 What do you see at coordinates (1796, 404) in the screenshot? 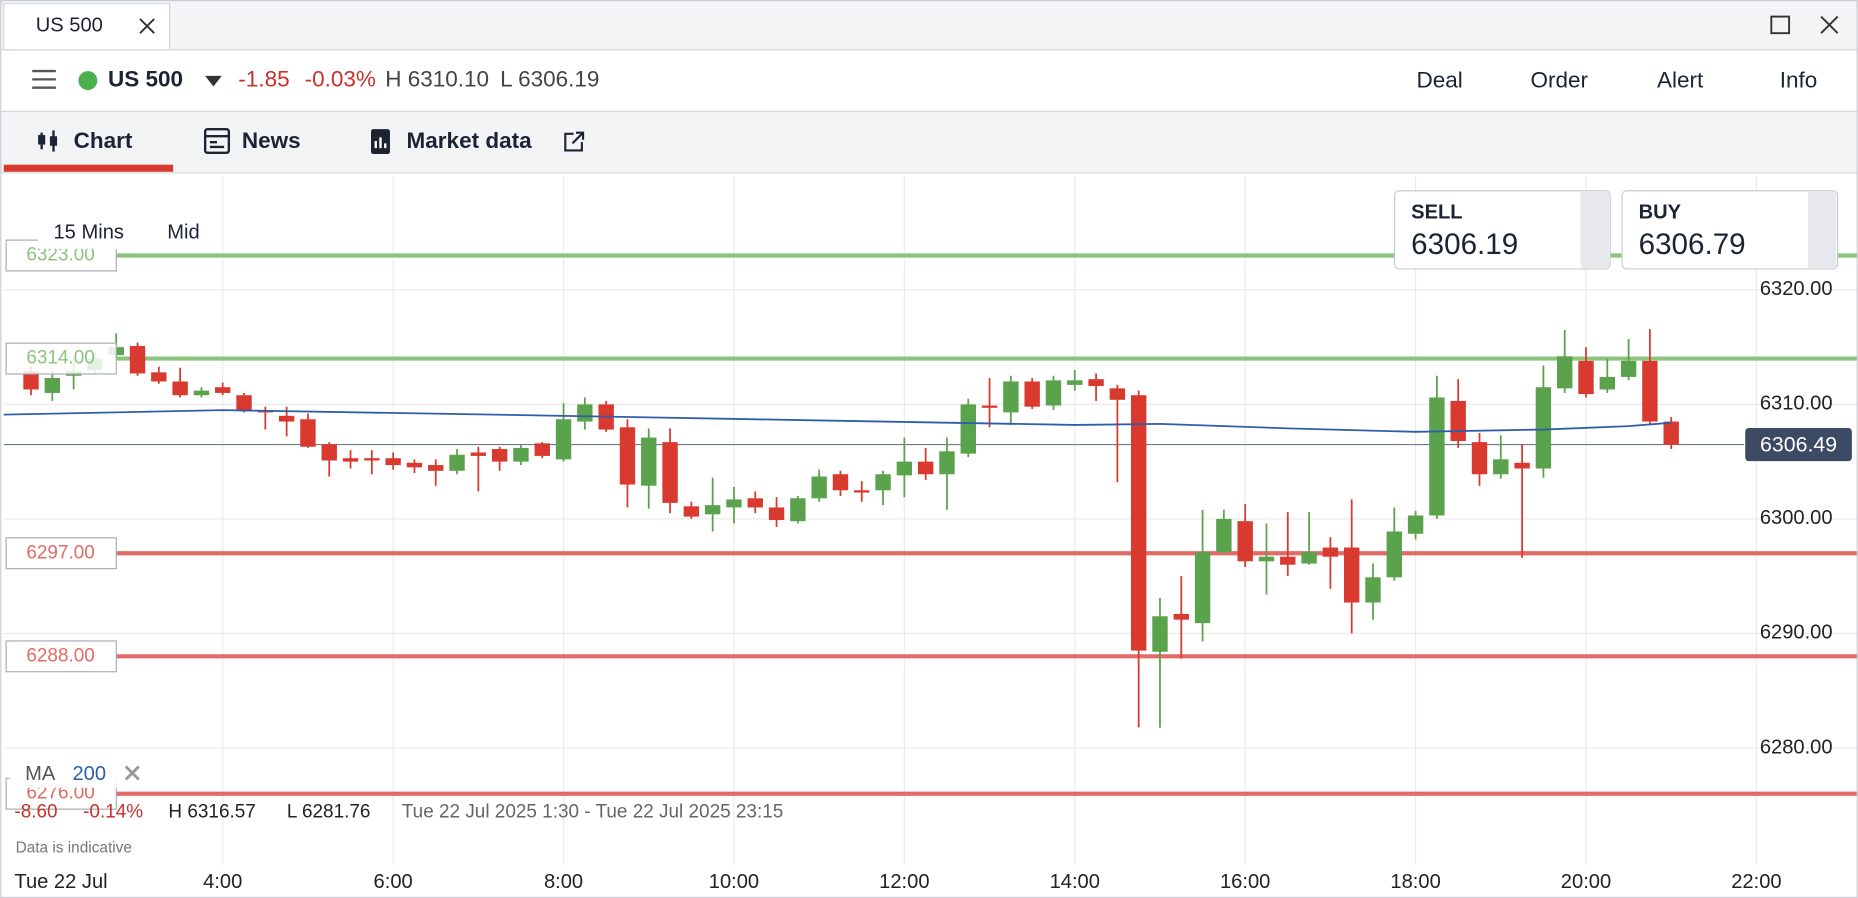
I see `y-tick-label: 6310.00` at bounding box center [1796, 404].